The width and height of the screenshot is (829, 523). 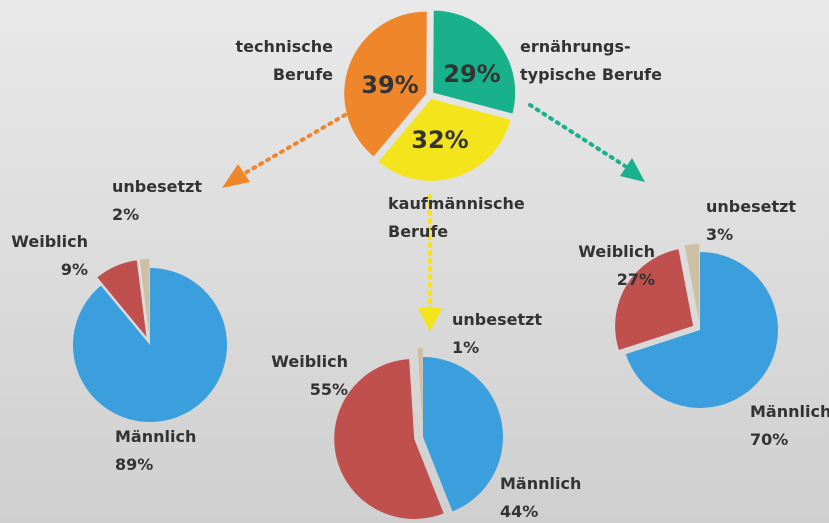 What do you see at coordinates (328, 389) in the screenshot?
I see `value-label: 55%` at bounding box center [328, 389].